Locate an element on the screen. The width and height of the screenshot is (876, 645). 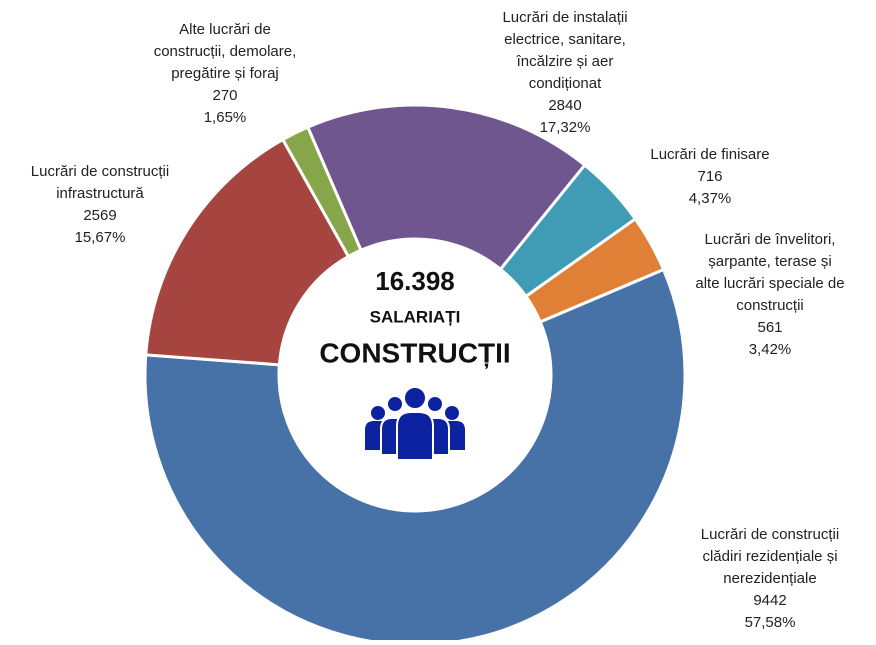
people-icon is located at coordinates (415, 423).